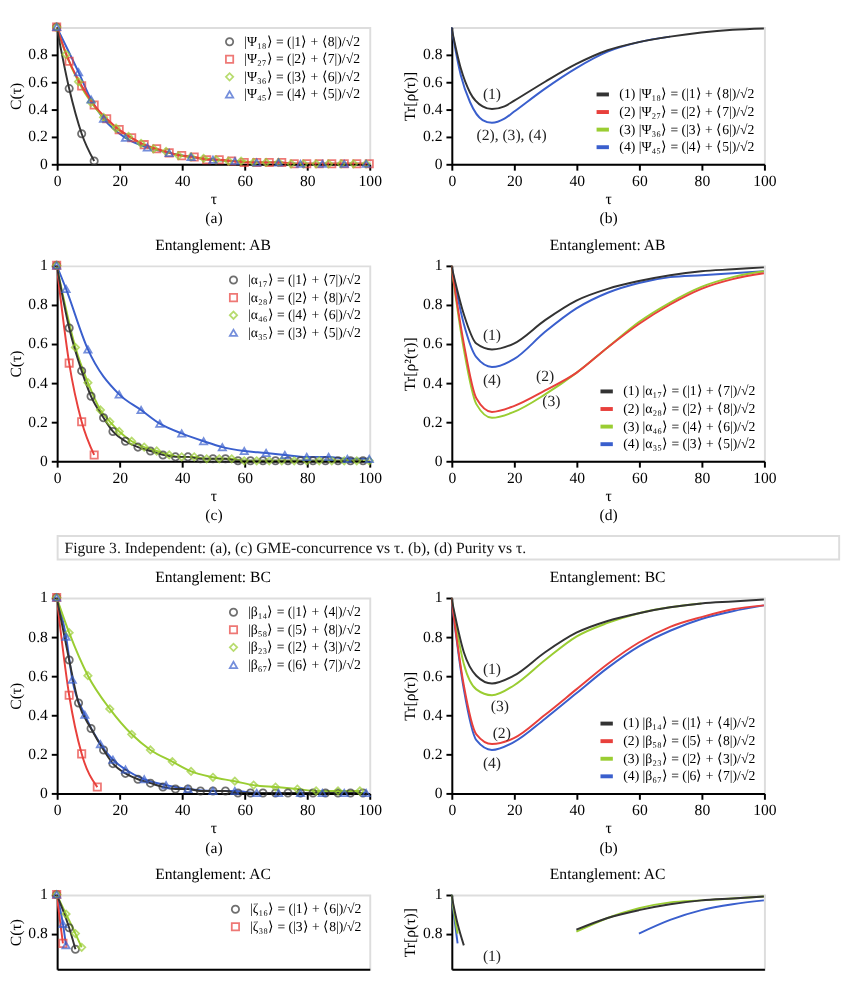  Describe the element at coordinates (44, 460) in the screenshot. I see `y-tick-label: 0` at that location.